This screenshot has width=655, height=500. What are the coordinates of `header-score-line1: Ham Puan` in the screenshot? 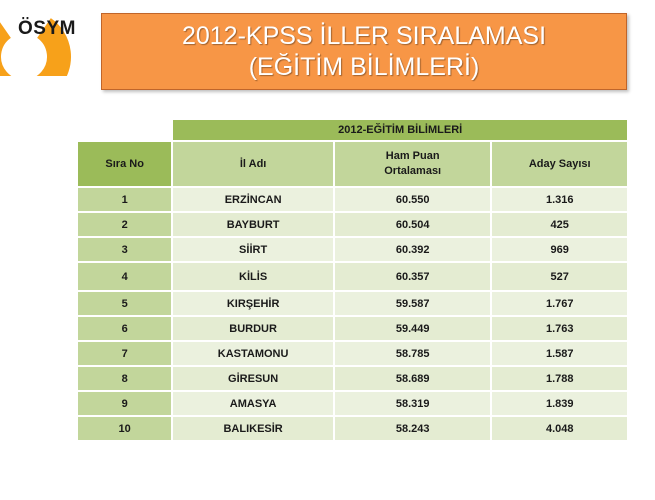 It's located at (412, 156).